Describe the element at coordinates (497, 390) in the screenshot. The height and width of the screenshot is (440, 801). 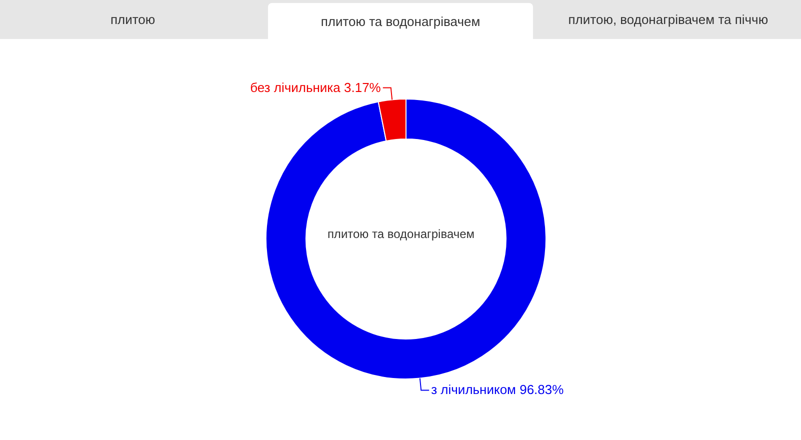
I see `slice-label: з лічильником 96.83%` at that location.